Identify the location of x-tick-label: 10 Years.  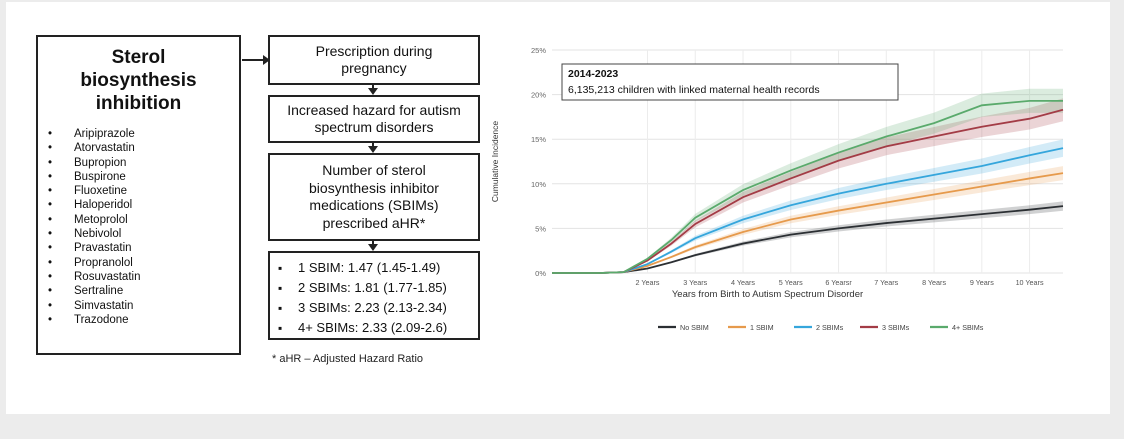
(1030, 282).